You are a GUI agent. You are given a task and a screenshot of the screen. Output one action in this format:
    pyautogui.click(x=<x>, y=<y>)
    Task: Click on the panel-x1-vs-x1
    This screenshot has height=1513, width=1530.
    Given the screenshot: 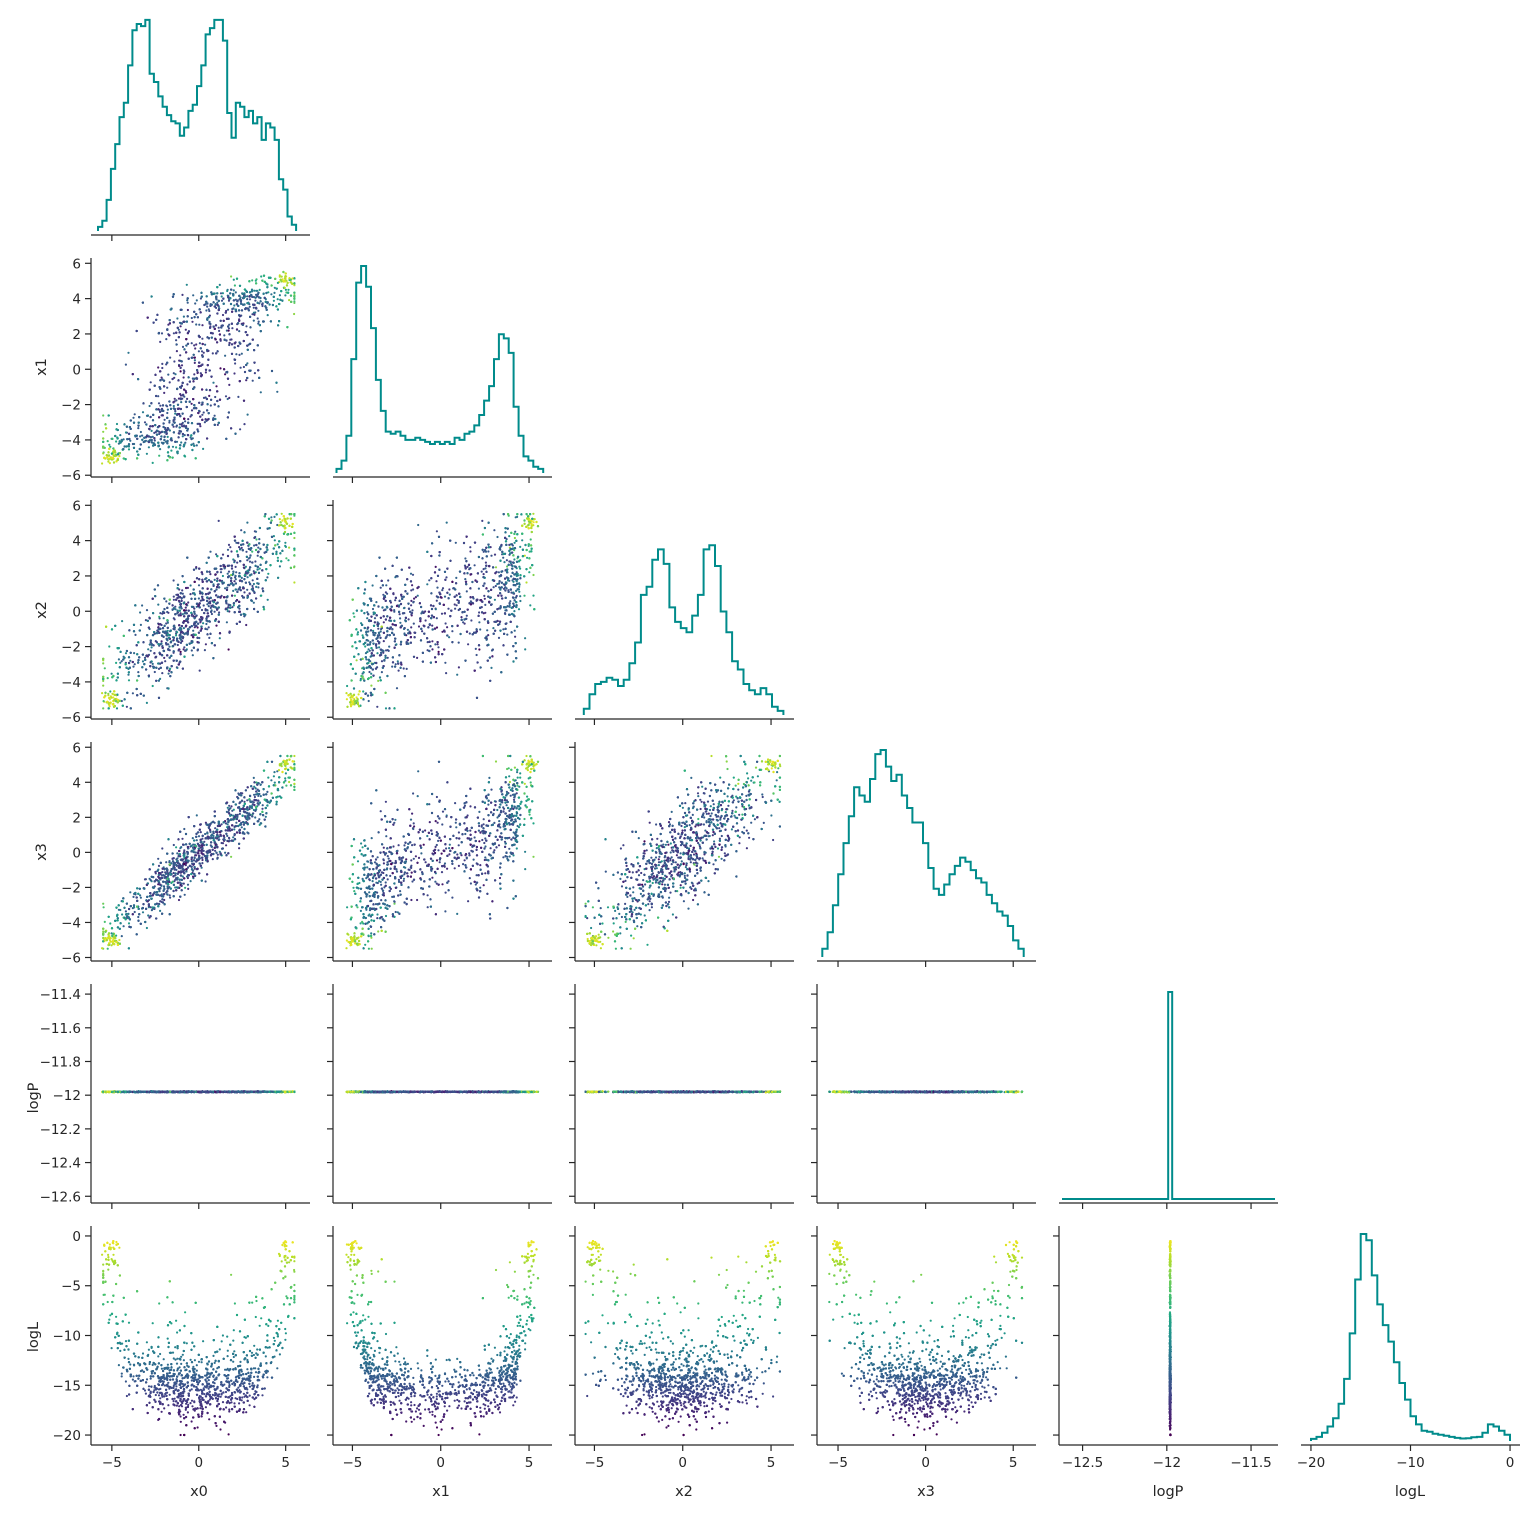 What is the action you would take?
    pyautogui.click(x=442, y=374)
    